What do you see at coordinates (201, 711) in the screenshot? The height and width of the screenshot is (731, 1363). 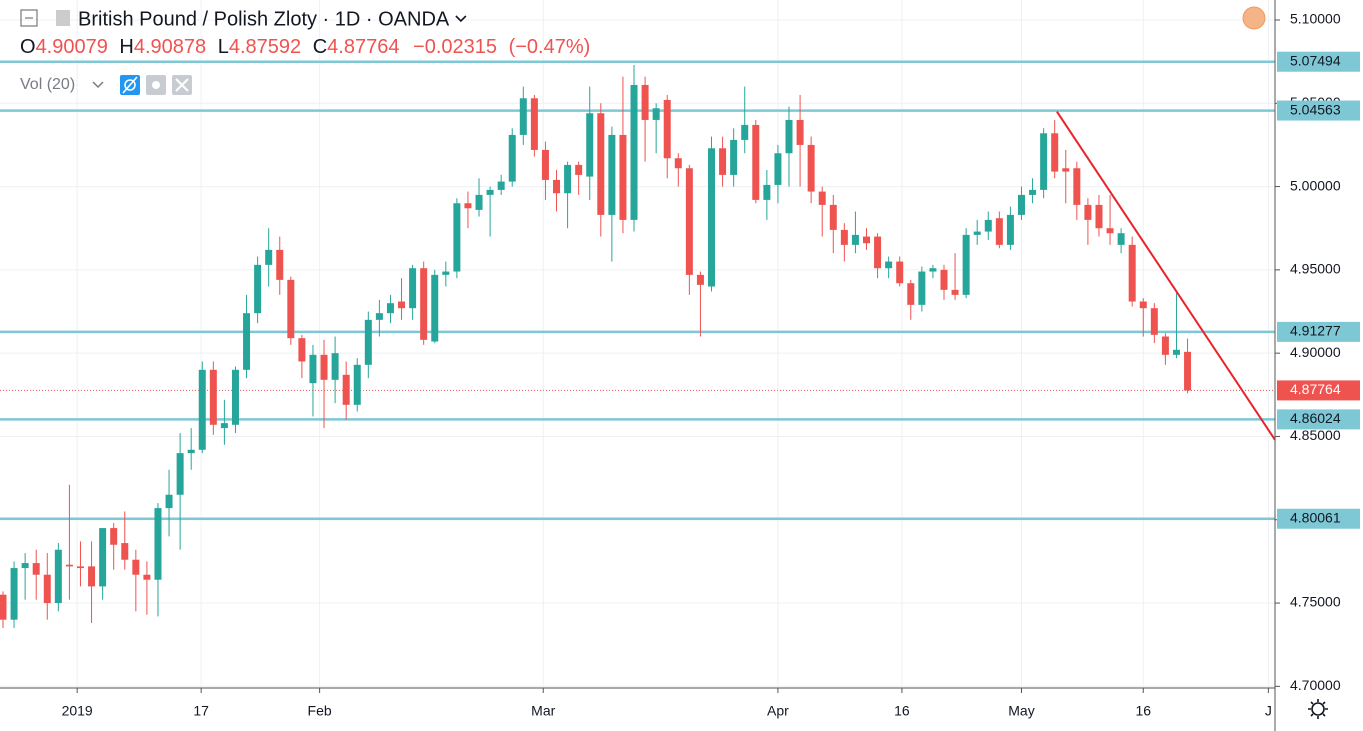 I see `x-tick-label: 17` at bounding box center [201, 711].